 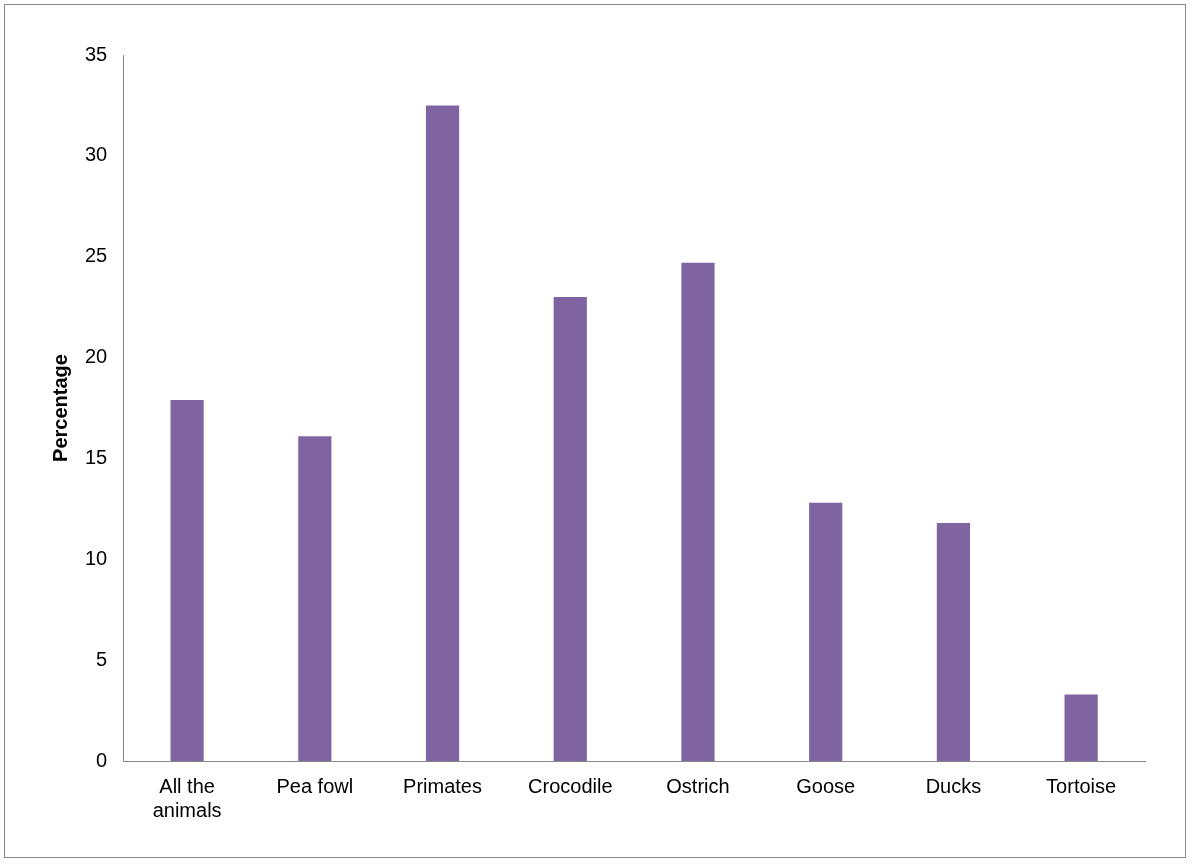 I want to click on y-tick-label: 35, so click(x=96, y=53).